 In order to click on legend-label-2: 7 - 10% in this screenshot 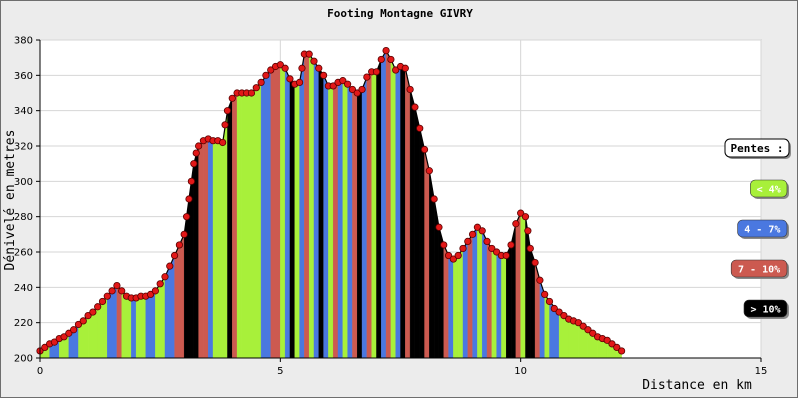, I will do `click(759, 270)`.